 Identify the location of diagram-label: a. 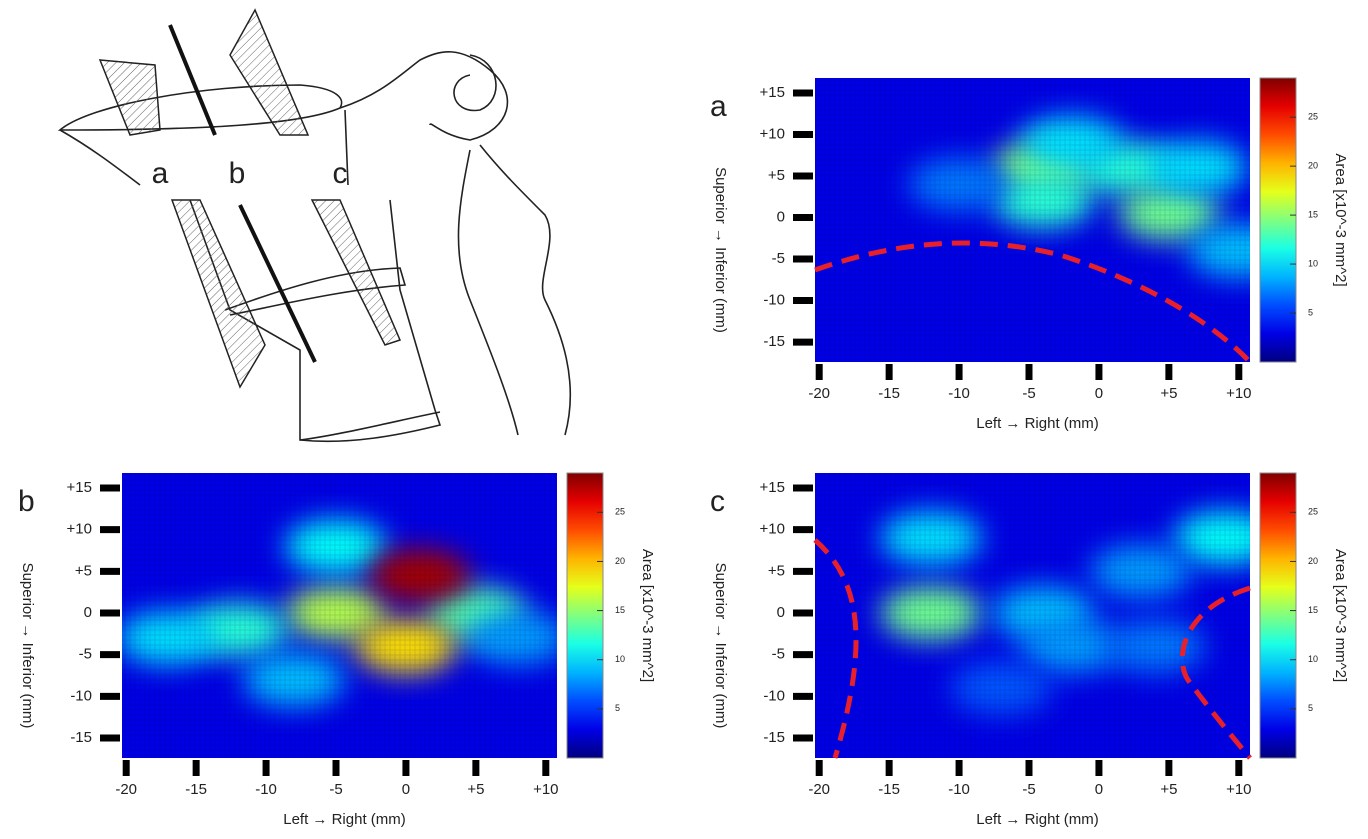
(160, 173).